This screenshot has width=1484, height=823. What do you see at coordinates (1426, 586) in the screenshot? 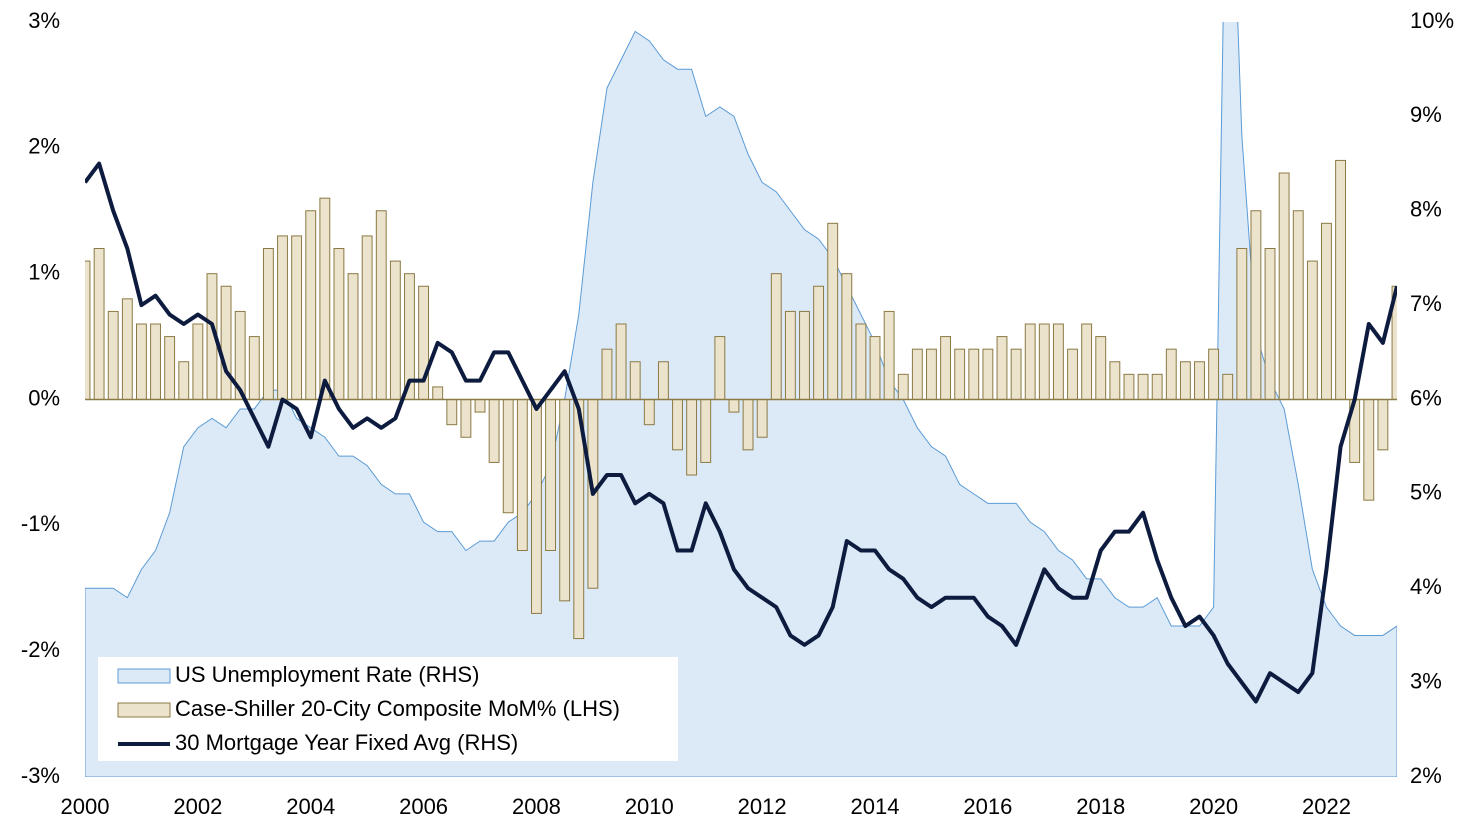
I see `y2-tick-label: 4%` at bounding box center [1426, 586].